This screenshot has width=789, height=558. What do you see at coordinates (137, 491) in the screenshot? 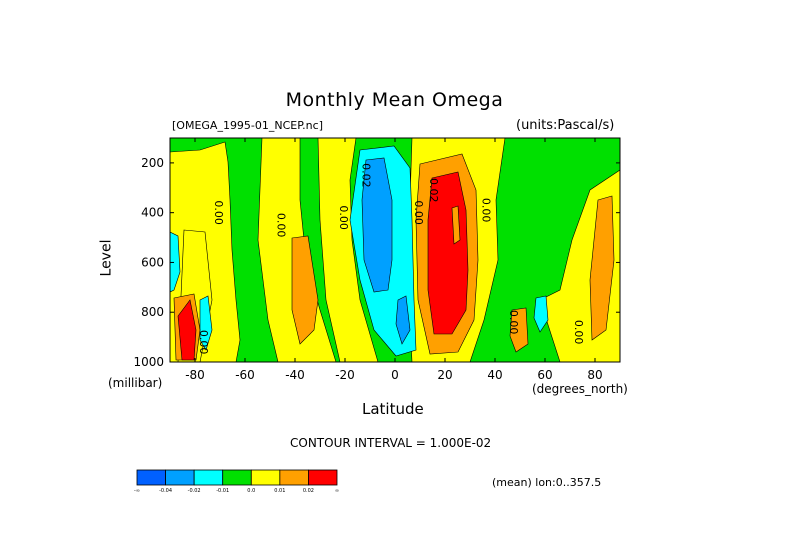
I see `colorbar-label: -∞` at bounding box center [137, 491].